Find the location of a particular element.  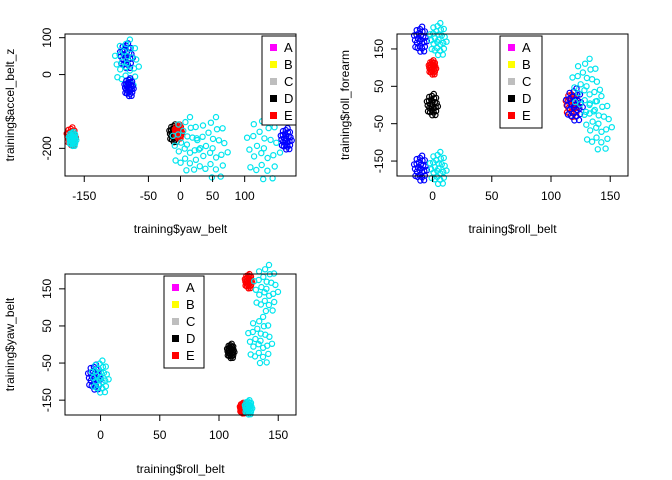

legend-box is located at coordinates (279, 80).